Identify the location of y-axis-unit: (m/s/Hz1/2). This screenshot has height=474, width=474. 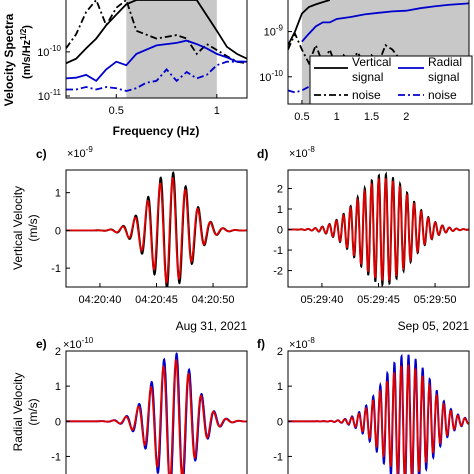
(26, 52).